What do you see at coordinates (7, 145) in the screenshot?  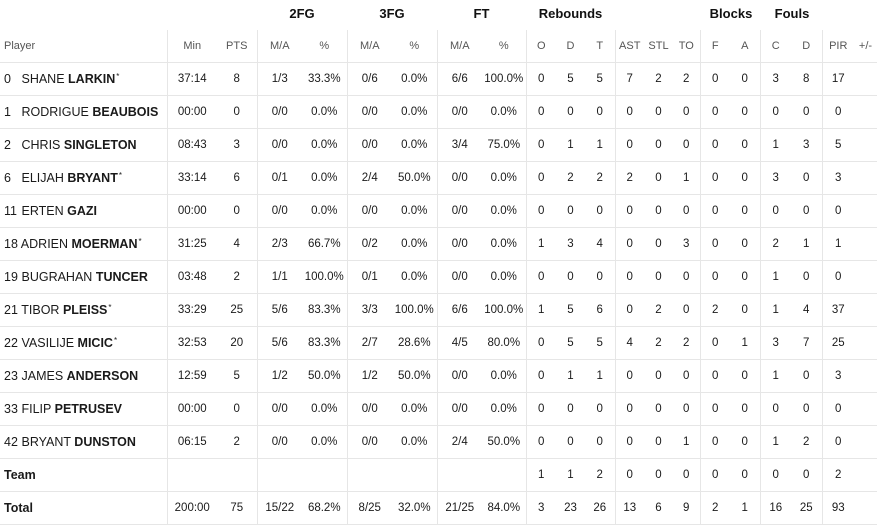 I see `player-number: 2` at bounding box center [7, 145].